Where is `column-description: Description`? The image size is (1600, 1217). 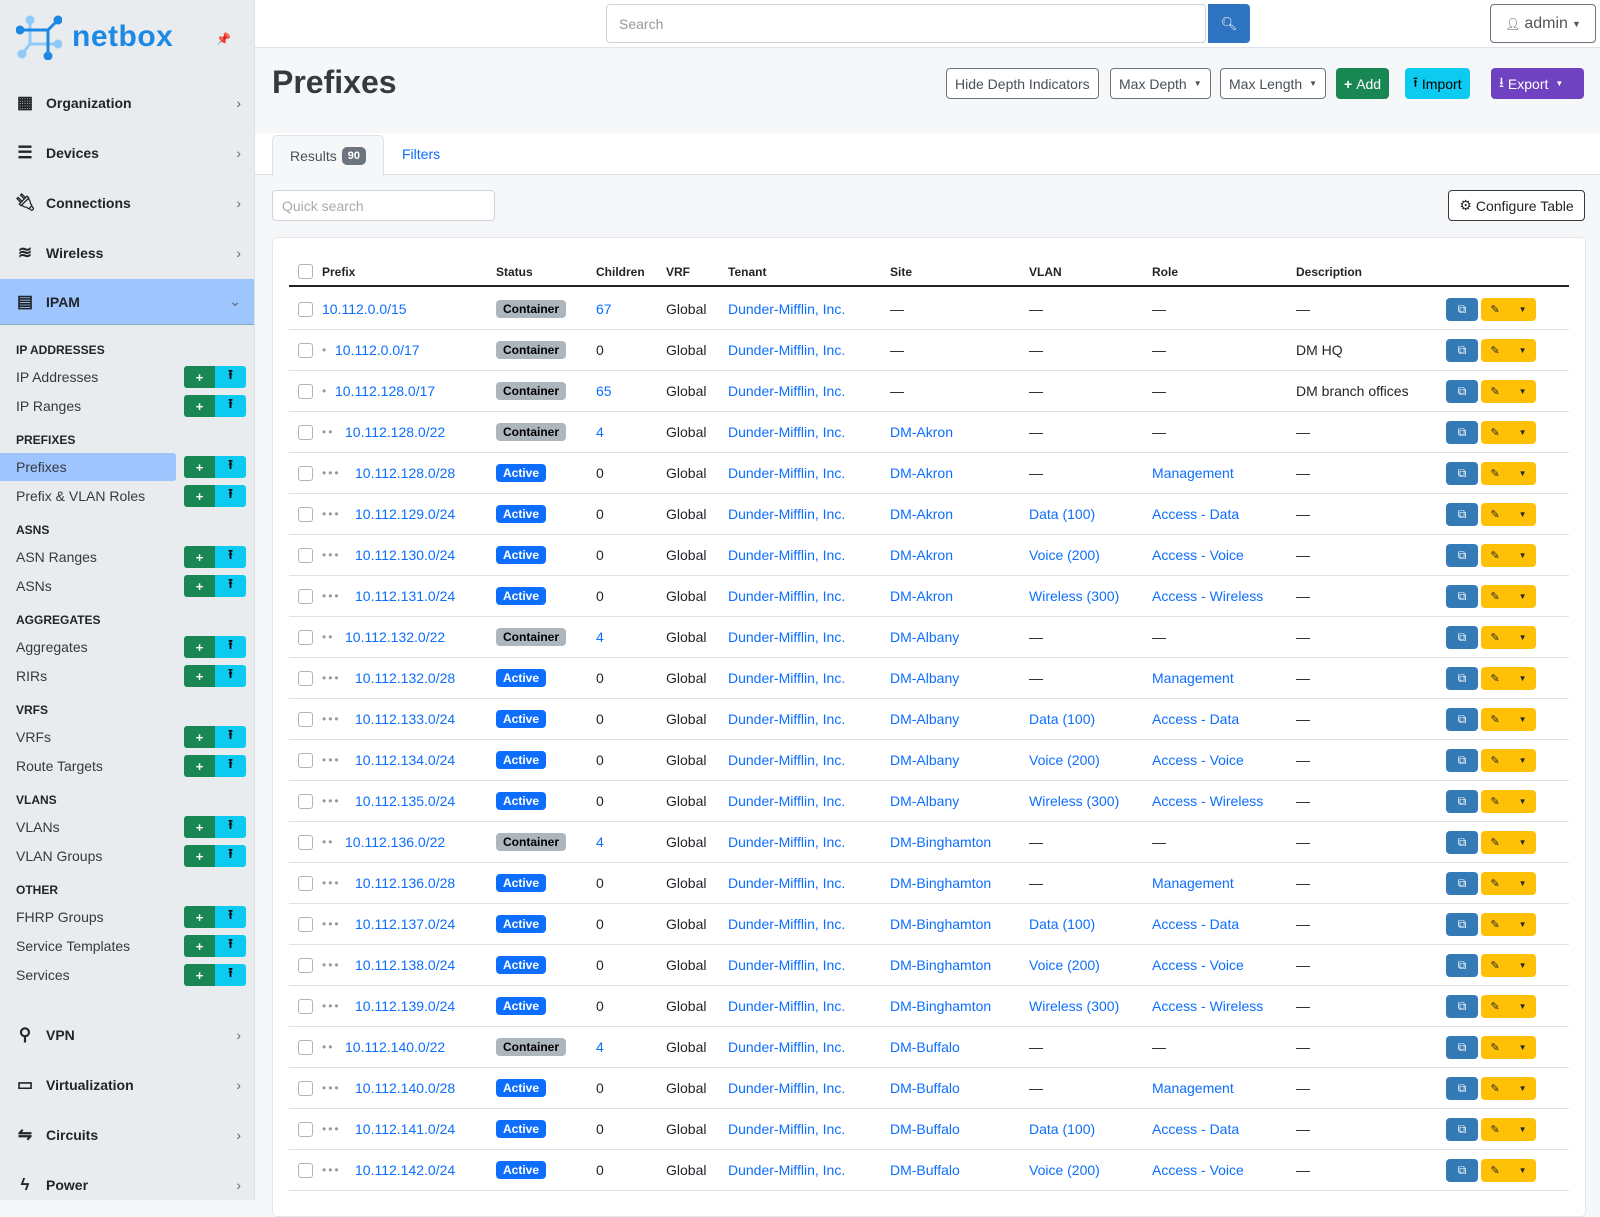 column-description: Description is located at coordinates (1329, 272).